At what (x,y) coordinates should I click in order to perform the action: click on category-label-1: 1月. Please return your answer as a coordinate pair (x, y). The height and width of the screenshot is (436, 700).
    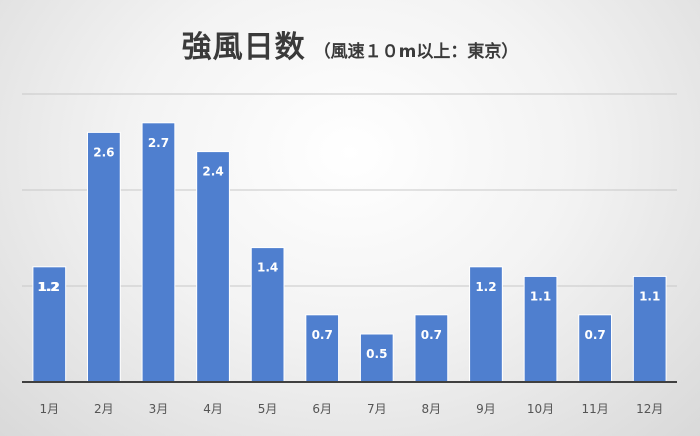
    Looking at the image, I should click on (49, 409).